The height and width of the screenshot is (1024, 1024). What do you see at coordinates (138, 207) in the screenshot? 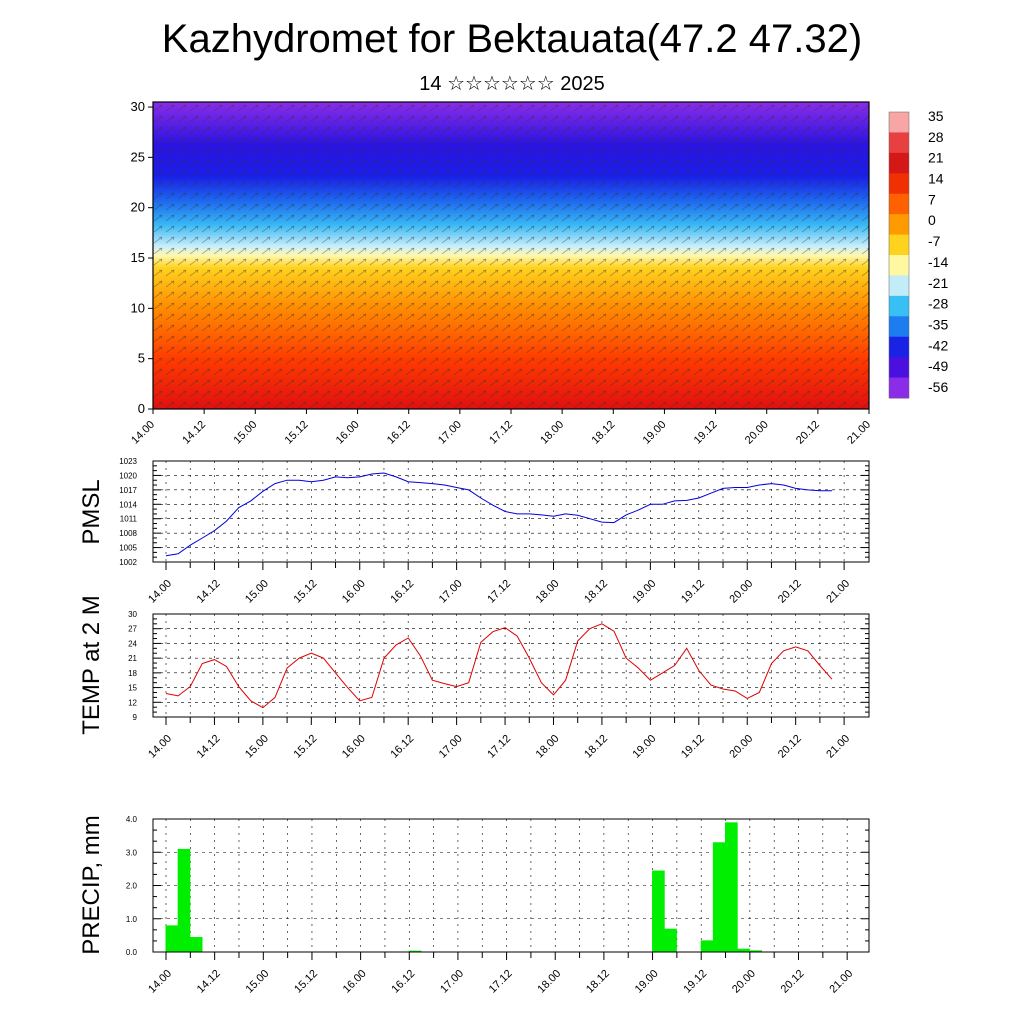
I see `xsec-y-tick-label: 20` at bounding box center [138, 207].